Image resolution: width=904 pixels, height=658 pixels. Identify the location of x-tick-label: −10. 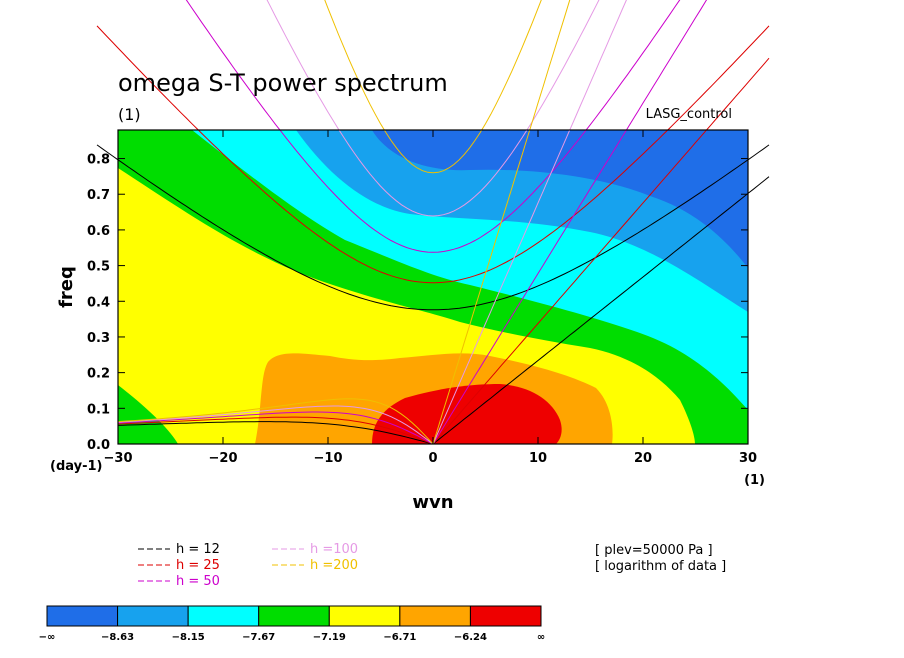
(328, 458).